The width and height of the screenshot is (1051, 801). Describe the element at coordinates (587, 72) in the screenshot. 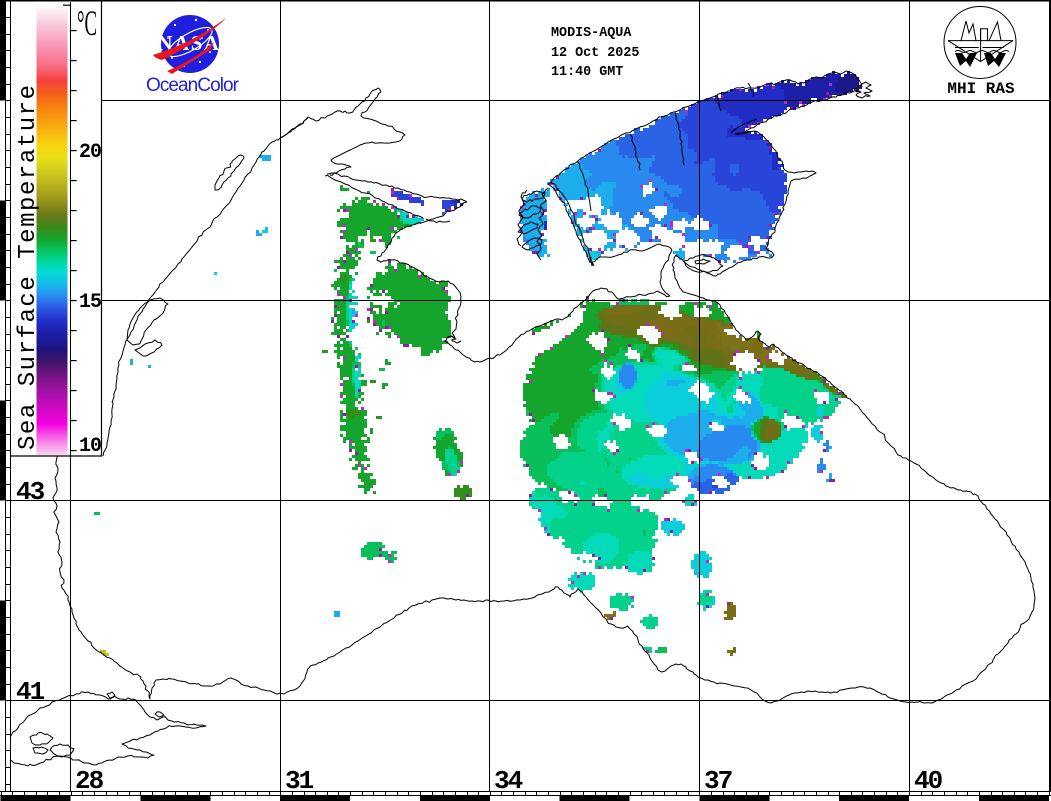

I see `svg-text: 11:40 GMT` at that location.